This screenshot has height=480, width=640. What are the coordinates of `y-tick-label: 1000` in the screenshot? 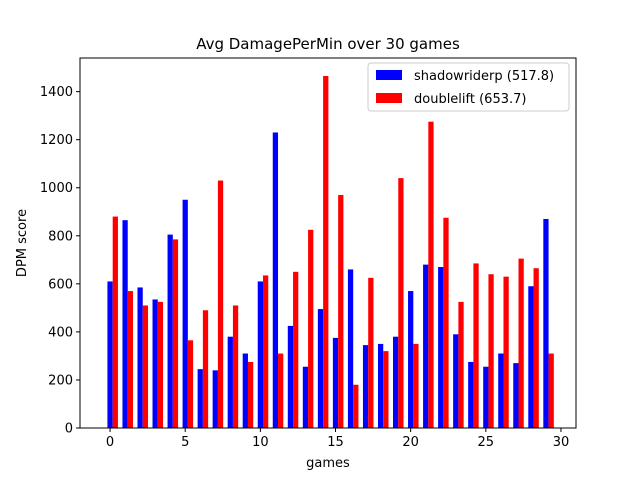 It's located at (56, 188).